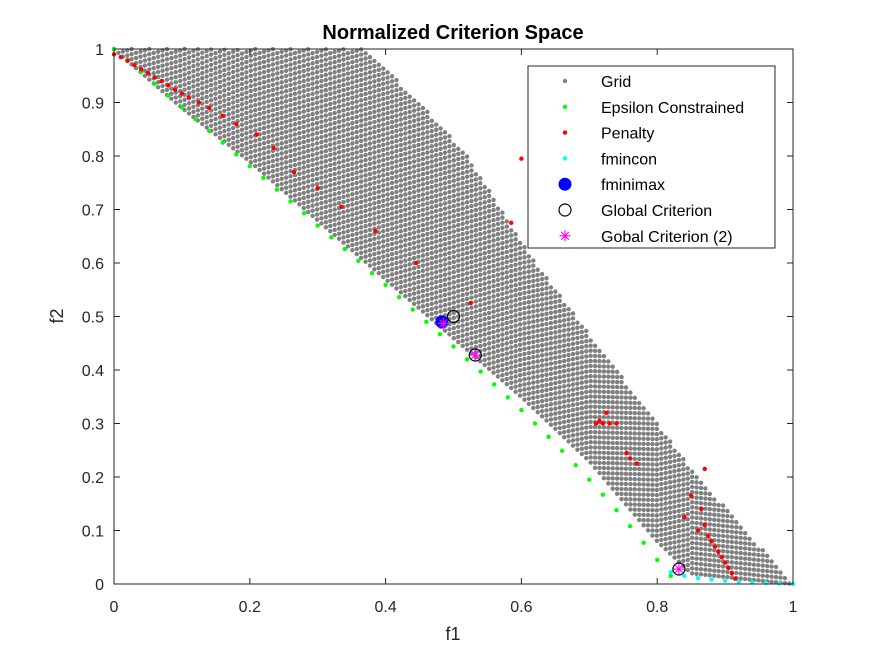 The image size is (875, 656). What do you see at coordinates (452, 33) in the screenshot?
I see `chart-title: Normalized Criterion Space` at bounding box center [452, 33].